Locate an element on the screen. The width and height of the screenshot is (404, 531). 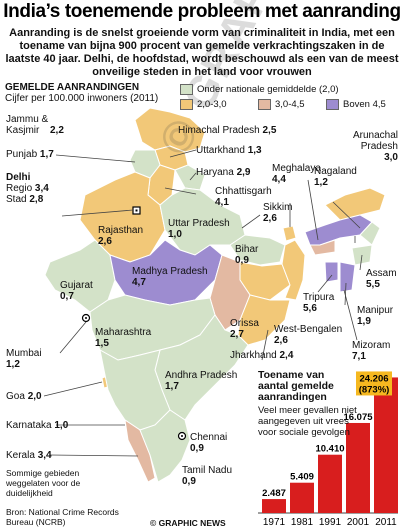
region-uttarakhand is located at coordinates (190, 177).